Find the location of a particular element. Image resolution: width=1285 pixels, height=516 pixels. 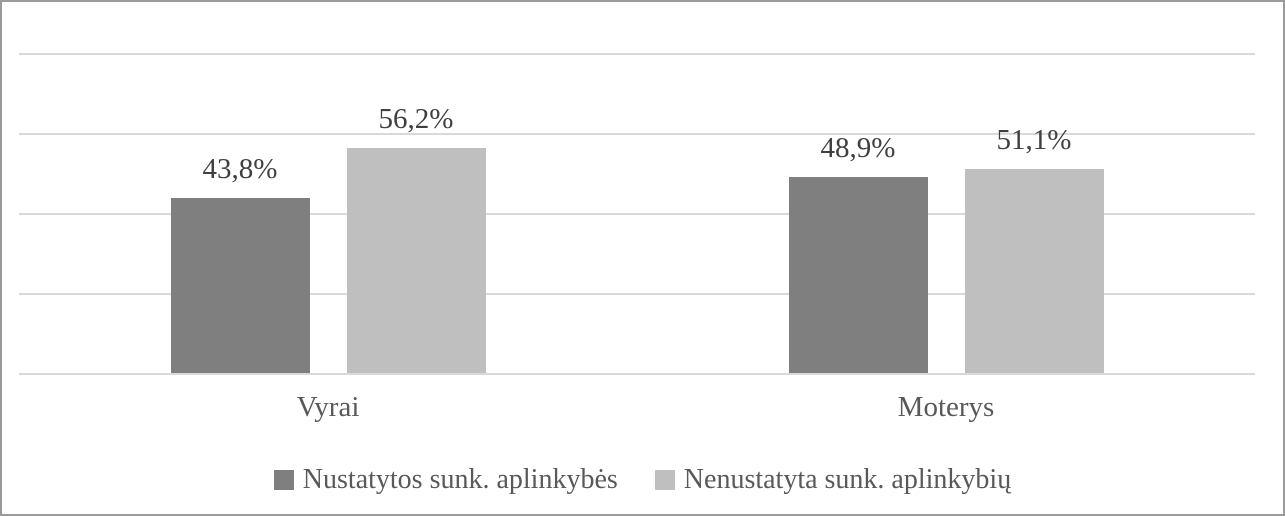

category-axis: Vyrai Moterys is located at coordinates (637, 407).